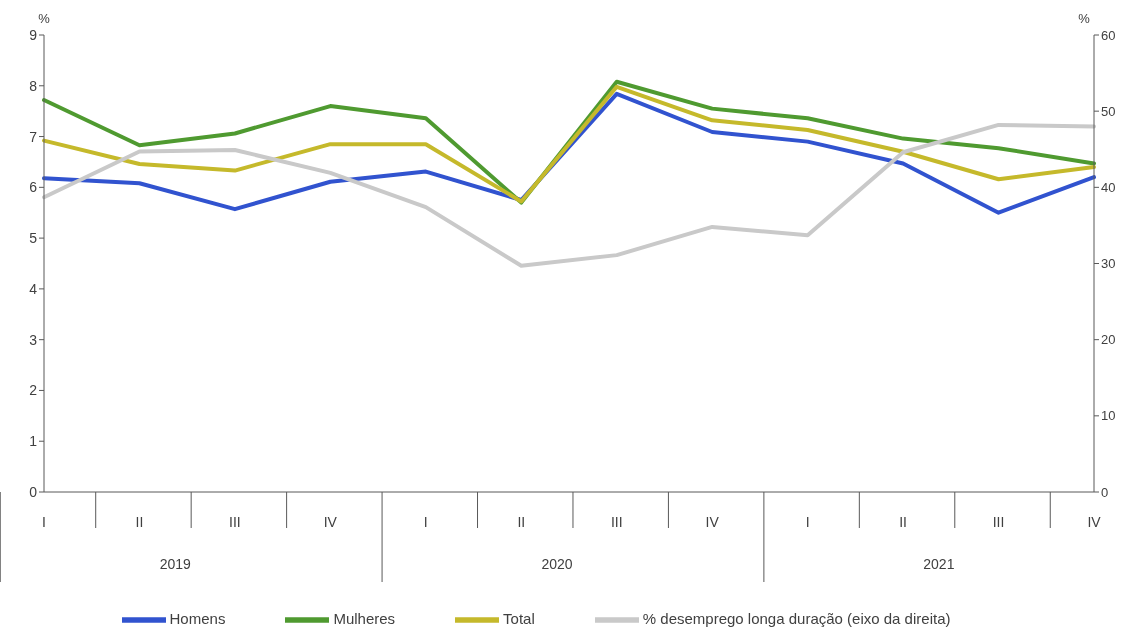 This screenshot has height=632, width=1132. I want to click on y-tick-label: 8, so click(33, 85).